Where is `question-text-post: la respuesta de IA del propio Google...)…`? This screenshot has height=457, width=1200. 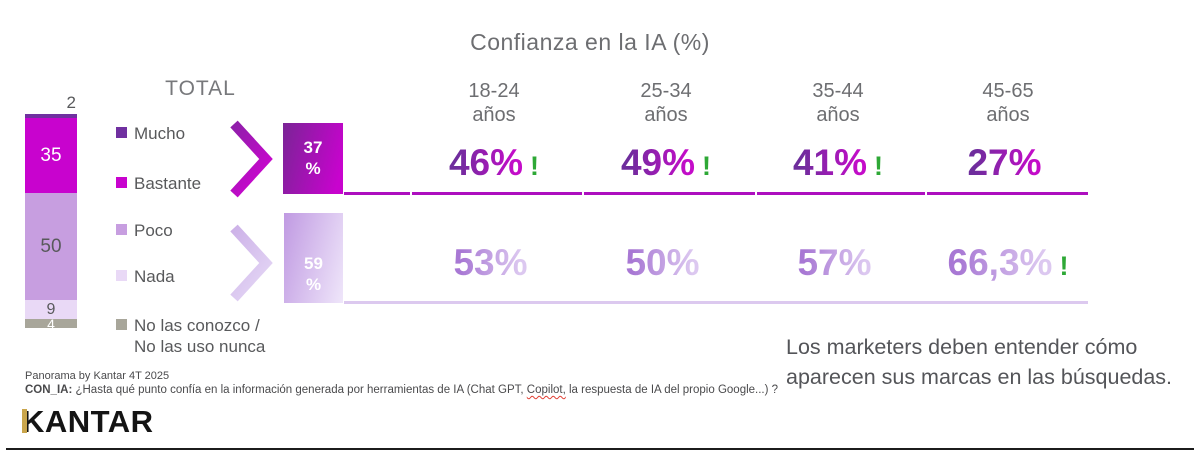
question-text-post: la respuesta de IA del propio Google...)… is located at coordinates (672, 390).